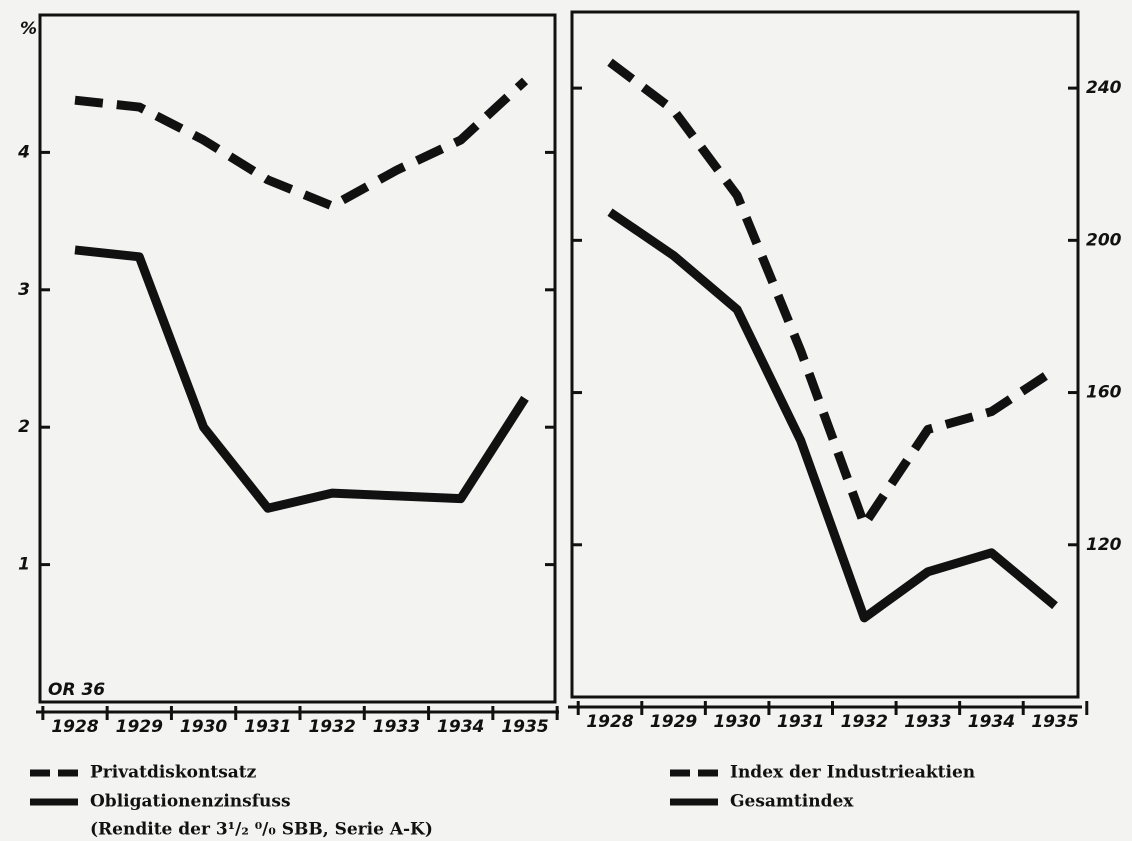 This screenshot has height=841, width=1132. I want to click on legend-label: Privatdiskontsatz, so click(173, 773).